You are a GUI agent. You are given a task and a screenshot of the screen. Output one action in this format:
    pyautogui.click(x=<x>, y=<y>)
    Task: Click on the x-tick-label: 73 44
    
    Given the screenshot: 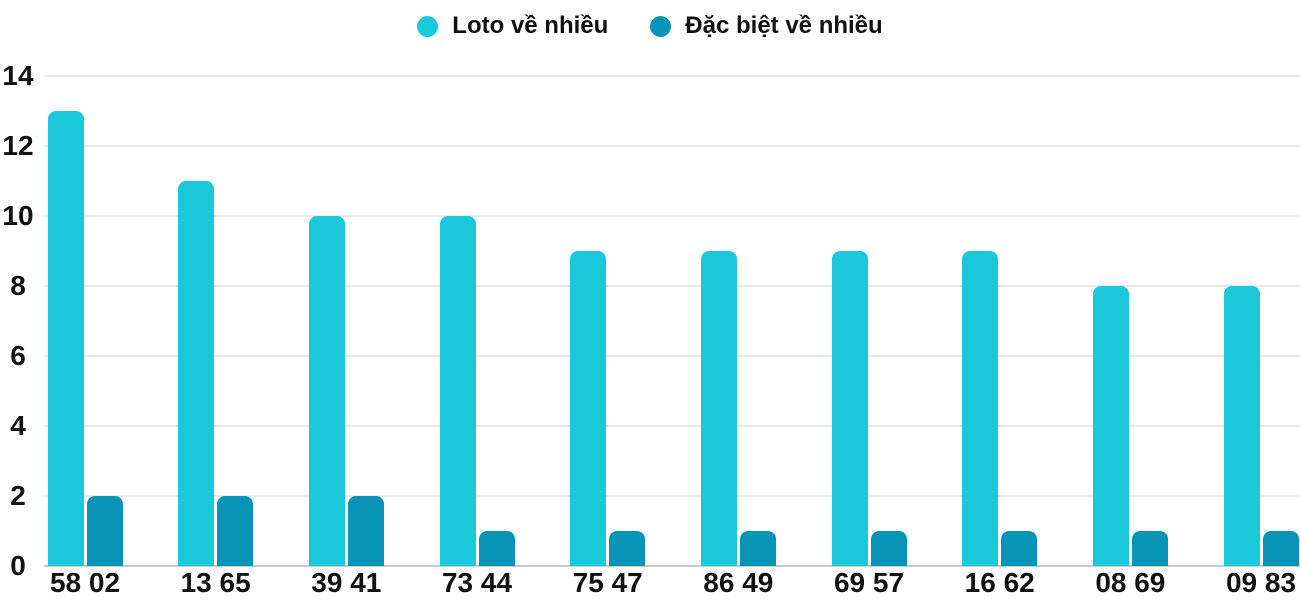 What is the action you would take?
    pyautogui.click(x=477, y=582)
    